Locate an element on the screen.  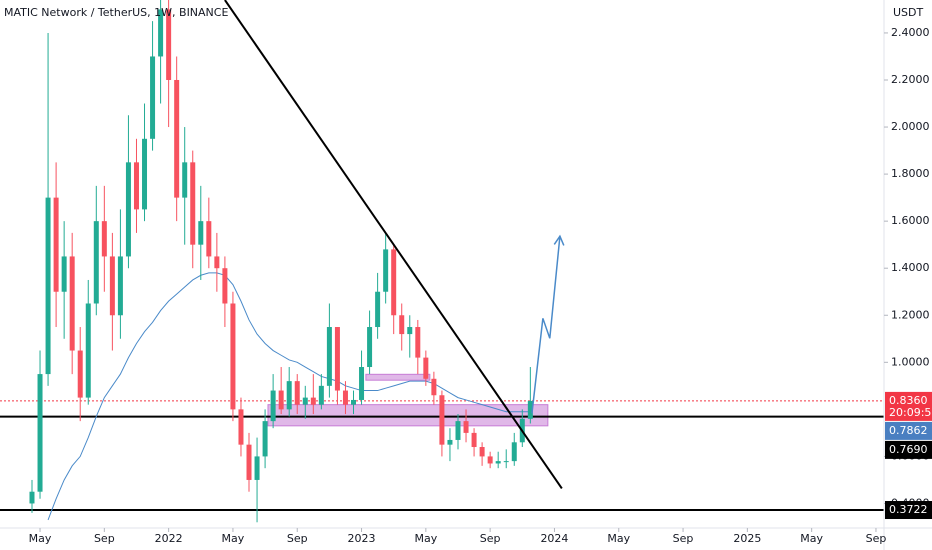
y-tick-label: 1.6000 is located at coordinates (910, 220).